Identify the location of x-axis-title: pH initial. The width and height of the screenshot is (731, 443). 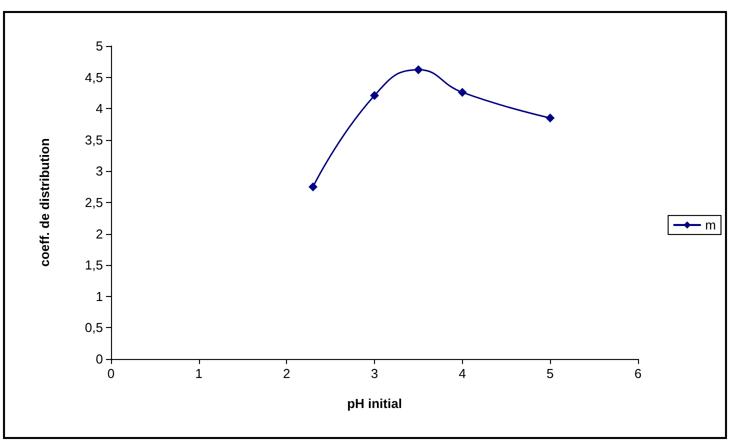
(374, 403).